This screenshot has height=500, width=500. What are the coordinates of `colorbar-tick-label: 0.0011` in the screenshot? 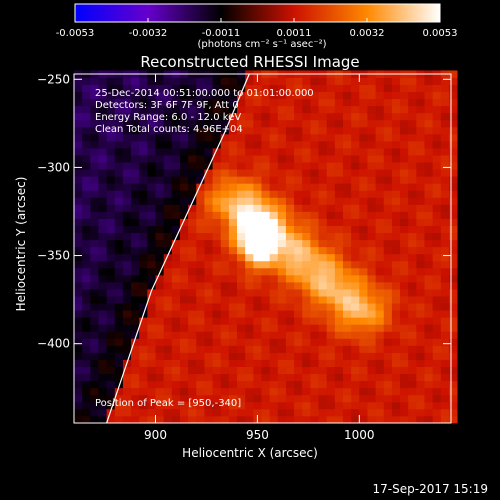 It's located at (294, 33).